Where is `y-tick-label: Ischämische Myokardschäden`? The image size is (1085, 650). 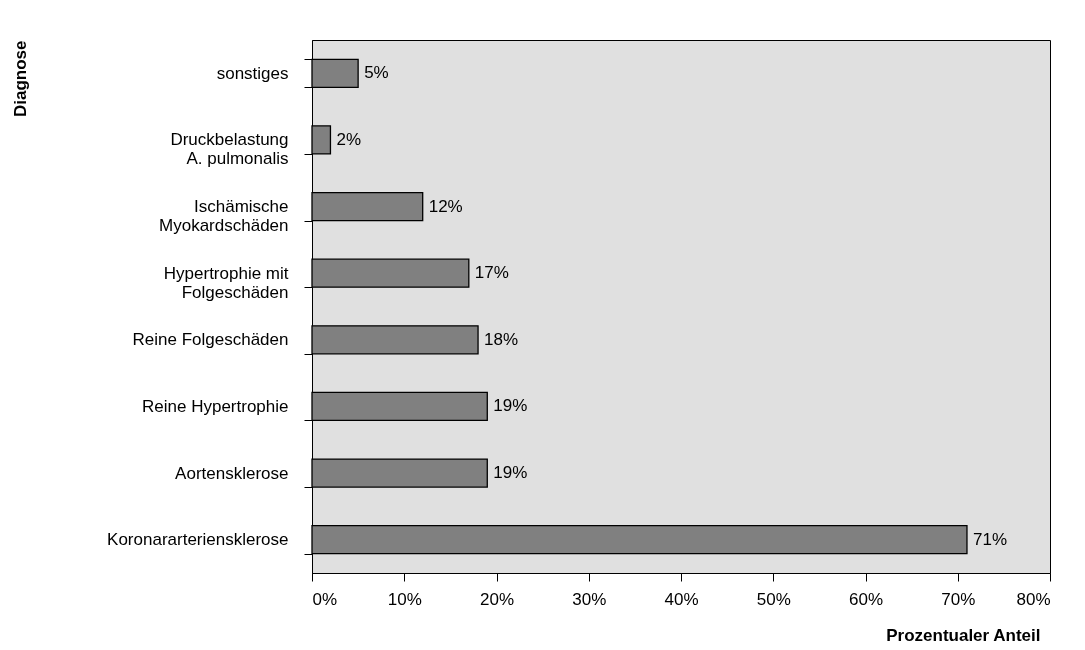 y-tick-label: Ischämische Myokardschäden is located at coordinates (224, 216).